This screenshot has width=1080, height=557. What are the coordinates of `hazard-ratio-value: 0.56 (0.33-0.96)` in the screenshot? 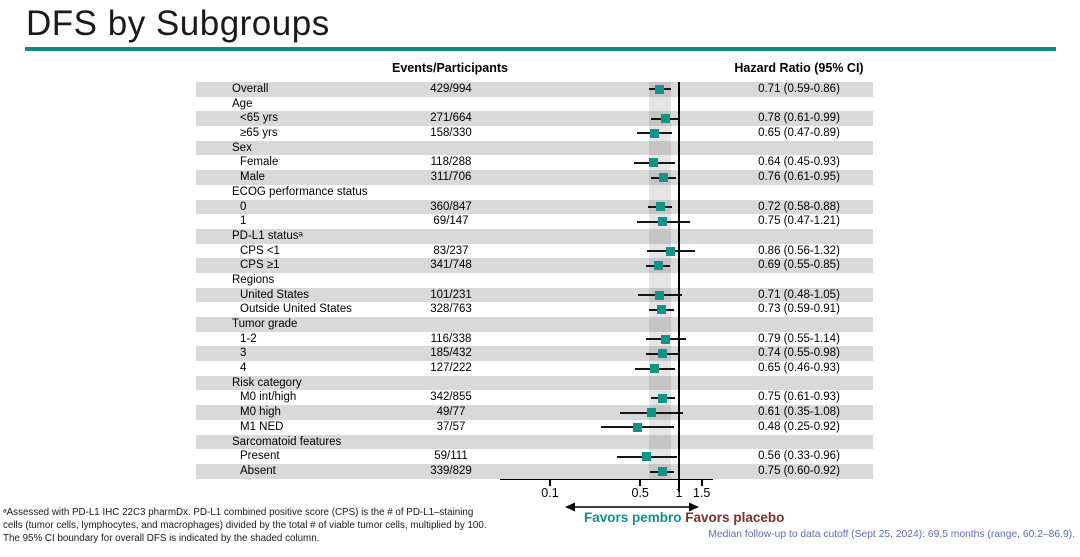 It's located at (799, 456).